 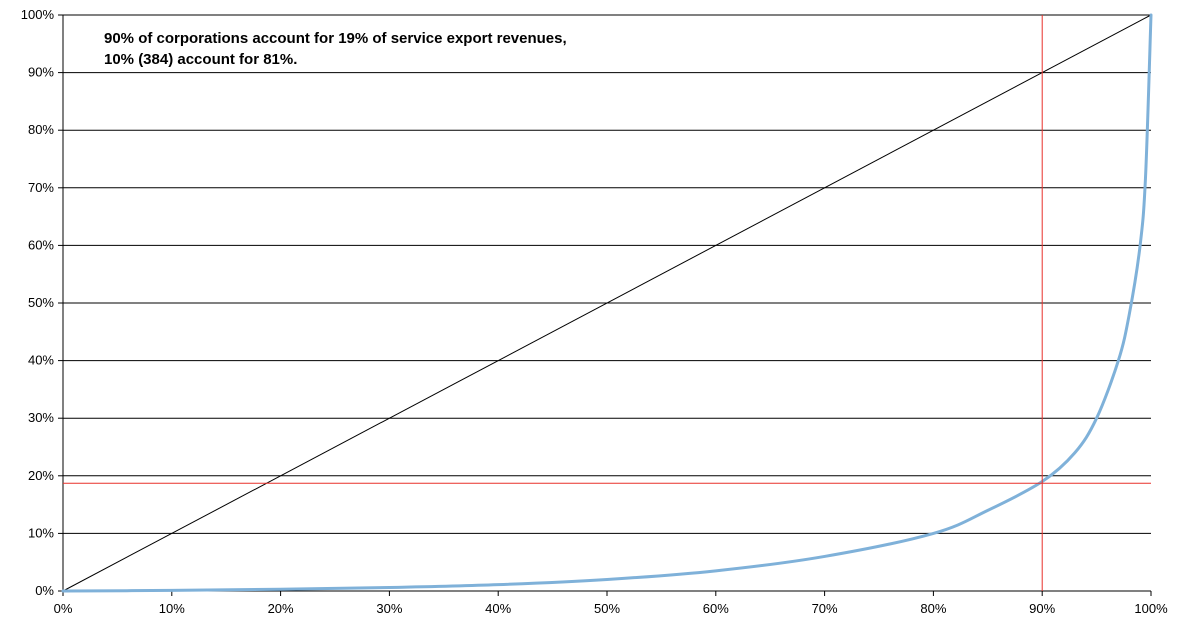 What do you see at coordinates (63, 608) in the screenshot?
I see `x-tick-label: 0%` at bounding box center [63, 608].